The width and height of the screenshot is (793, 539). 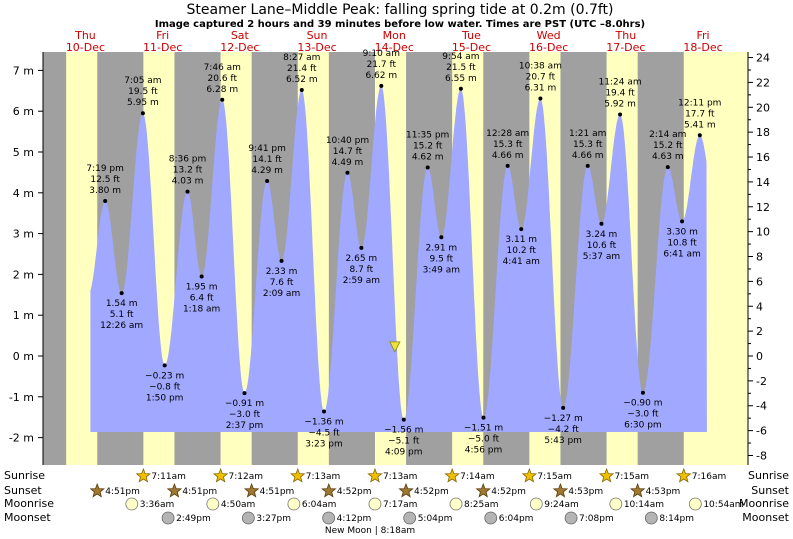 I want to click on right-tick-label: 14, so click(x=763, y=182).